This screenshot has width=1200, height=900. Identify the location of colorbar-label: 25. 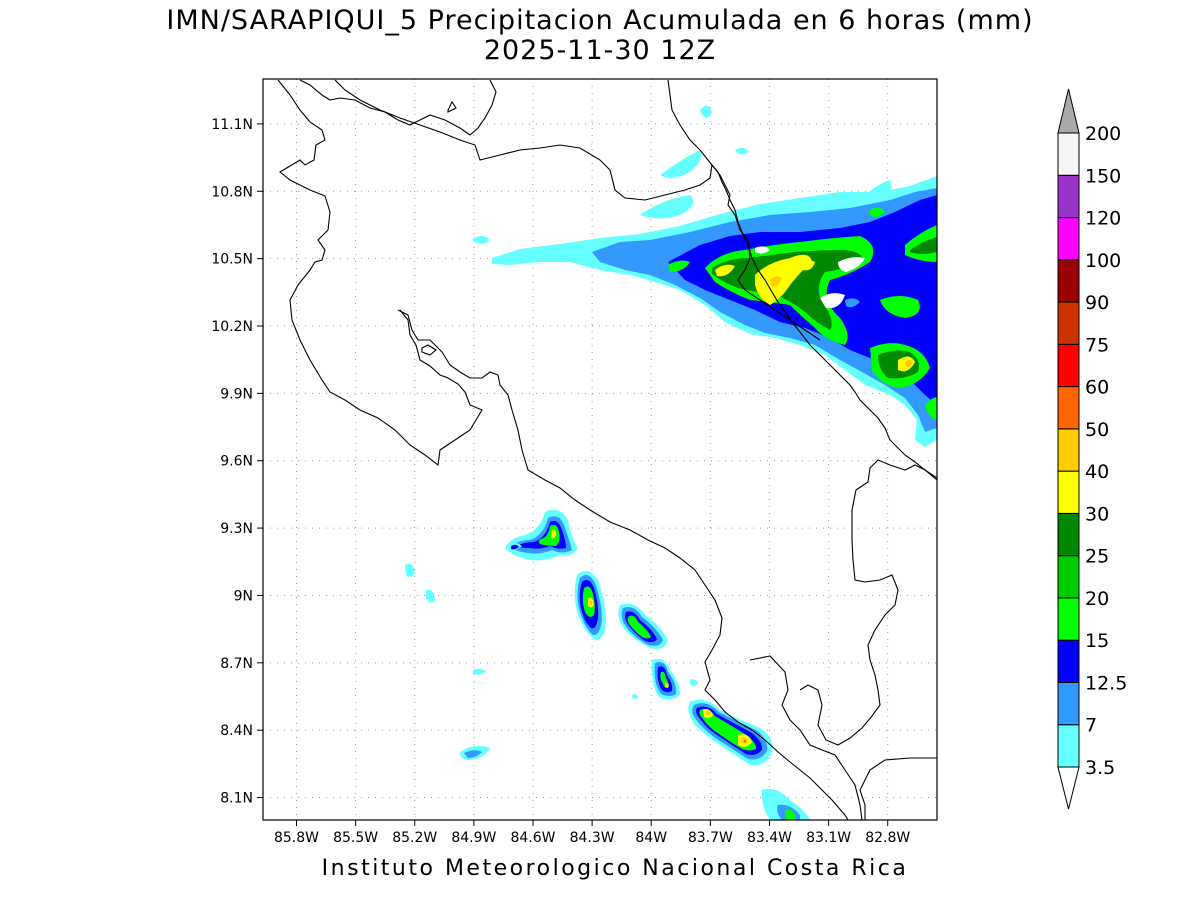
(1097, 557).